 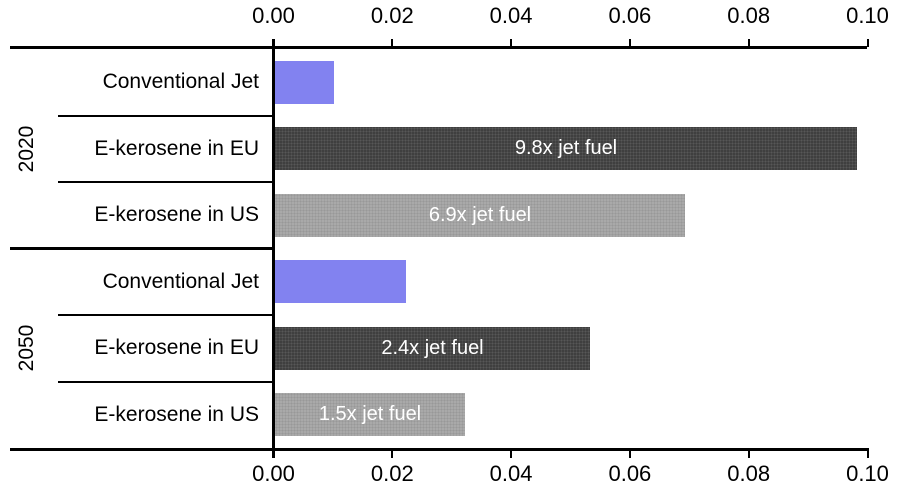 What do you see at coordinates (438, 449) in the screenshot?
I see `bottom-axis-line` at bounding box center [438, 449].